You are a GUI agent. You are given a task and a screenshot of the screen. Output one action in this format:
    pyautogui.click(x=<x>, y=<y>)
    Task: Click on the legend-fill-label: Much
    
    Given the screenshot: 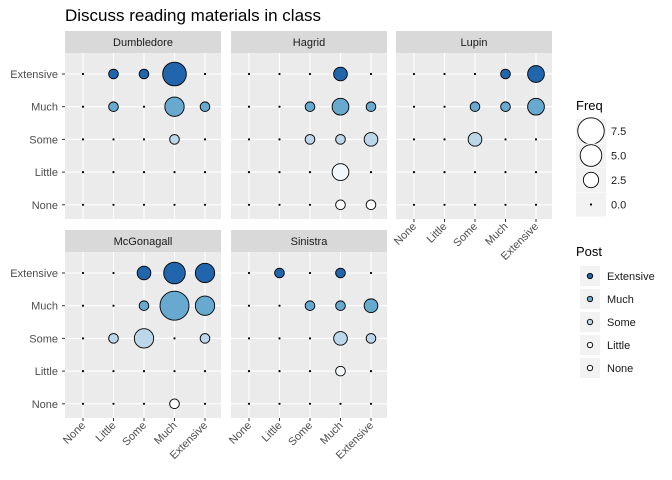 What is the action you would take?
    pyautogui.click(x=620, y=300)
    